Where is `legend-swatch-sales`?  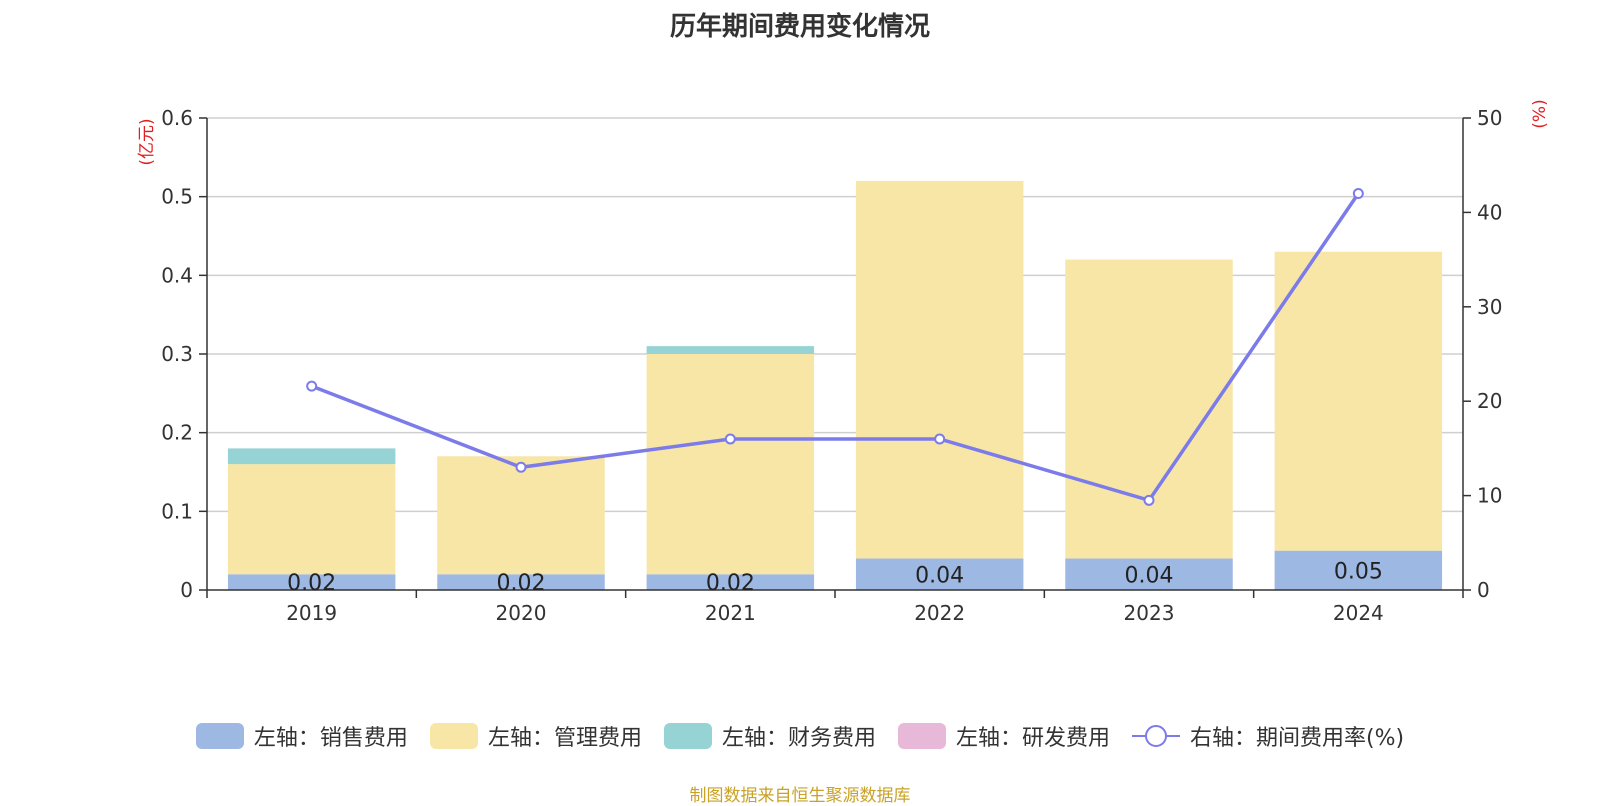 legend-swatch-sales is located at coordinates (219, 736).